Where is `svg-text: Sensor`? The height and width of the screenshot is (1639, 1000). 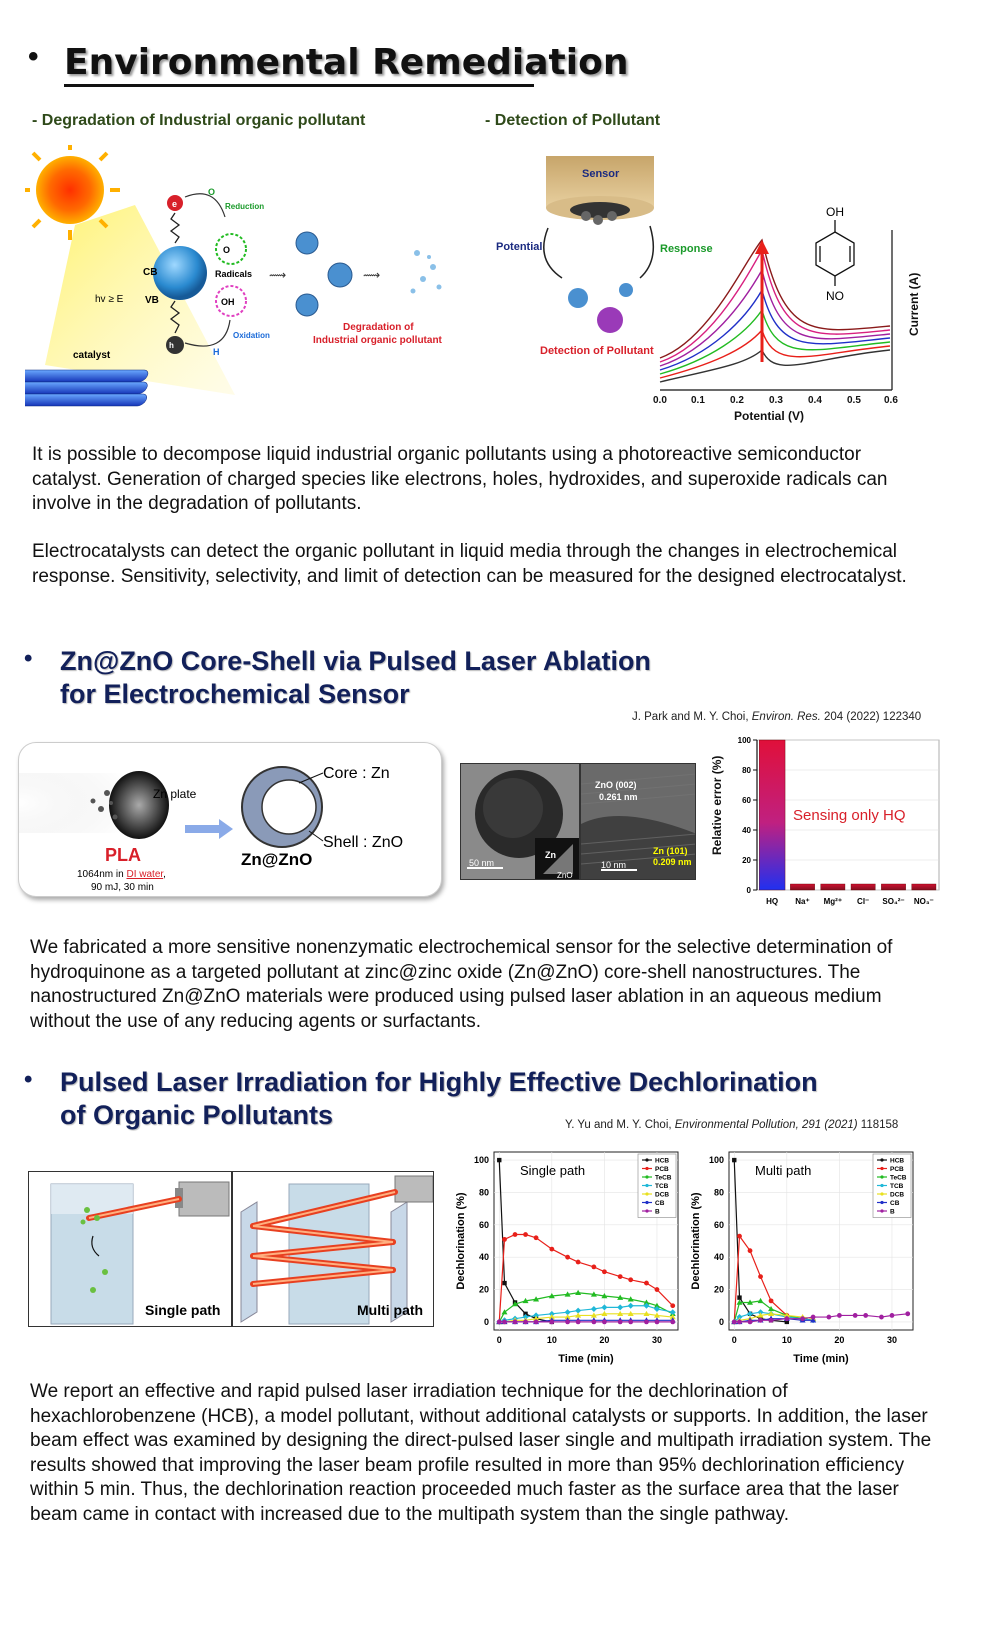 svg-text: Sensor is located at coordinates (601, 174).